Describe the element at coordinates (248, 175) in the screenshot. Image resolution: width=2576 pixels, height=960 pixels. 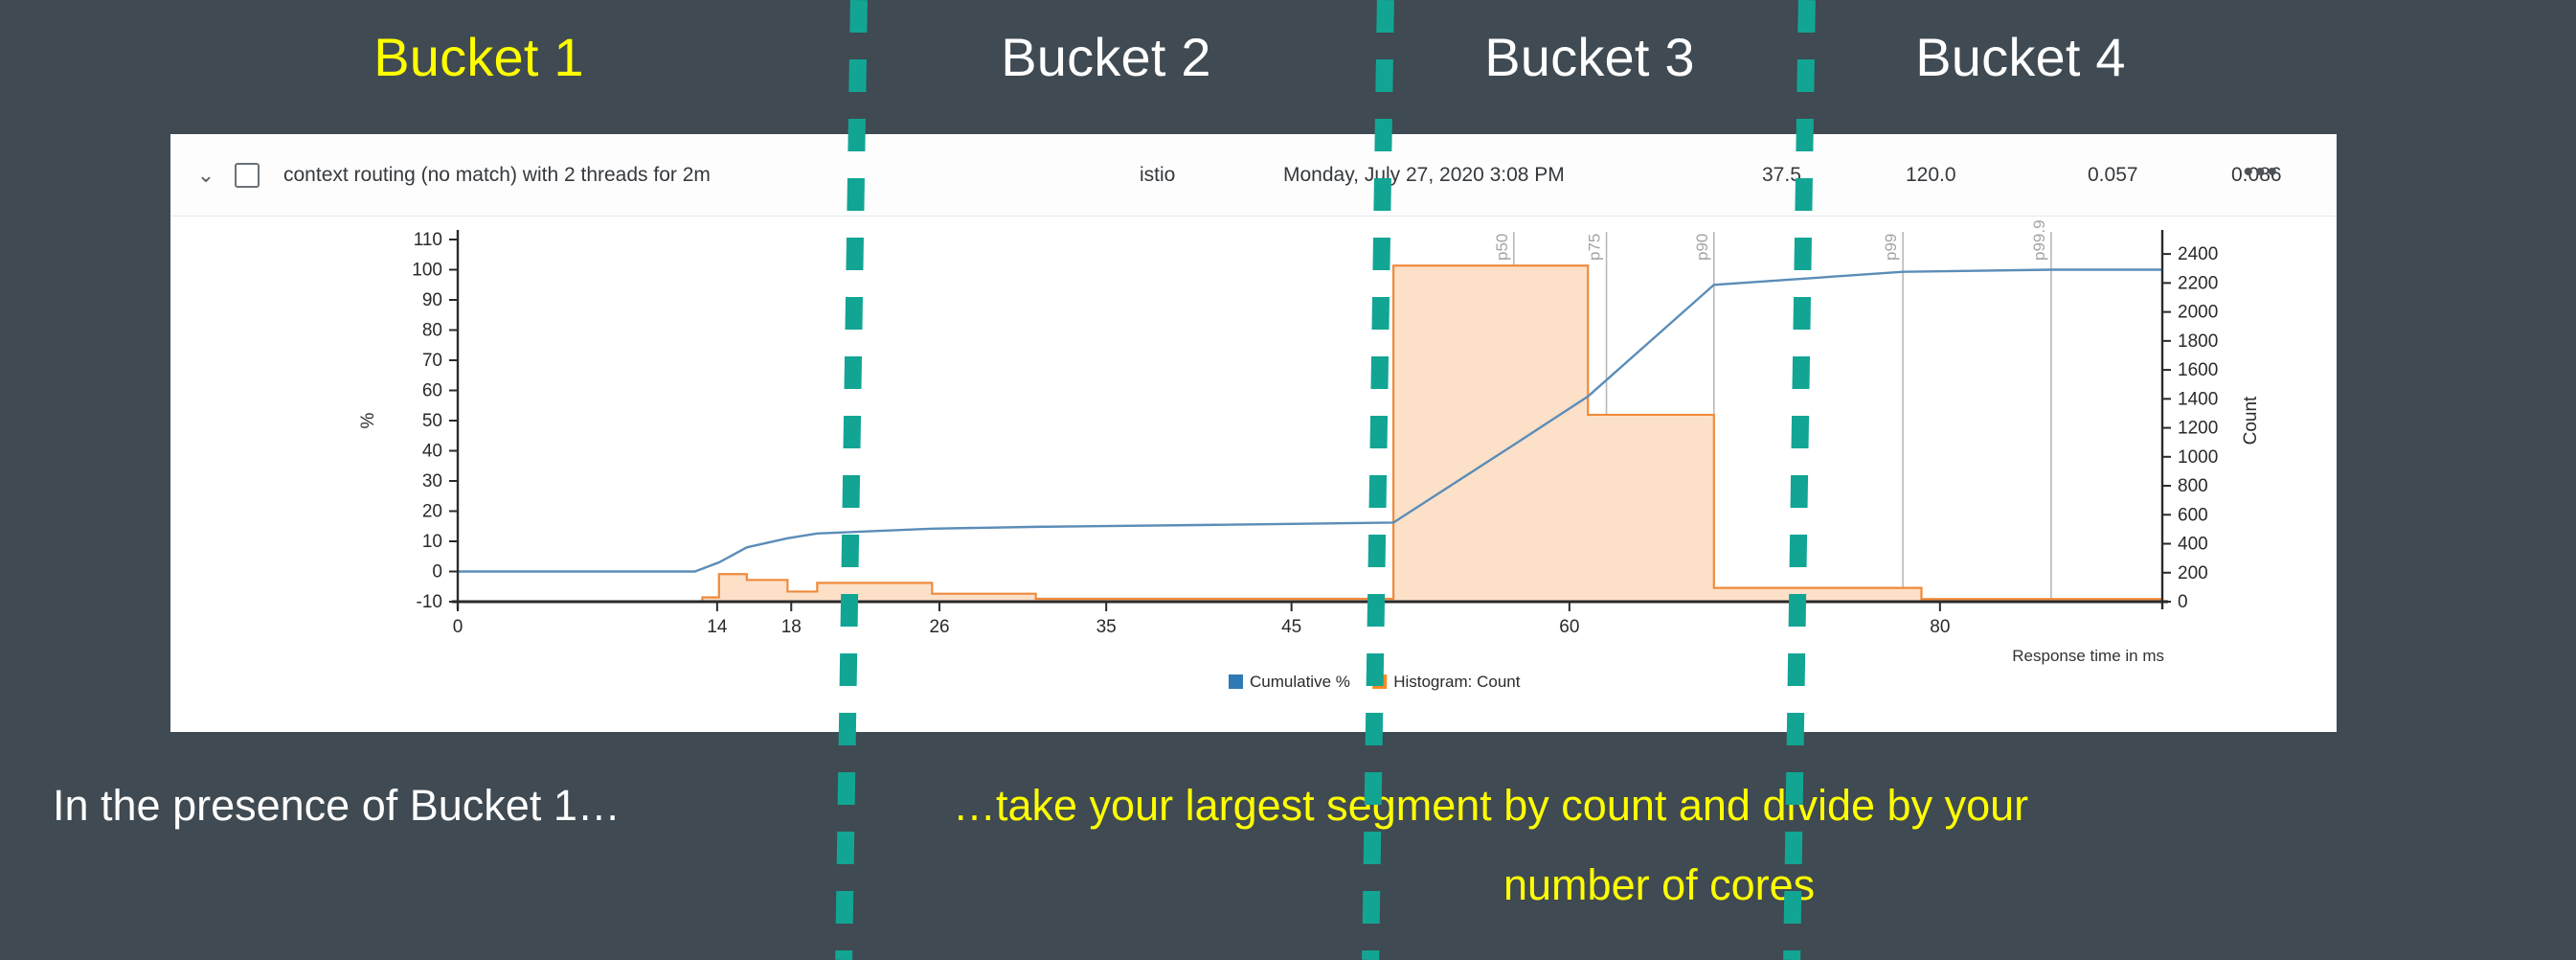
I see `row-checkbox` at that location.